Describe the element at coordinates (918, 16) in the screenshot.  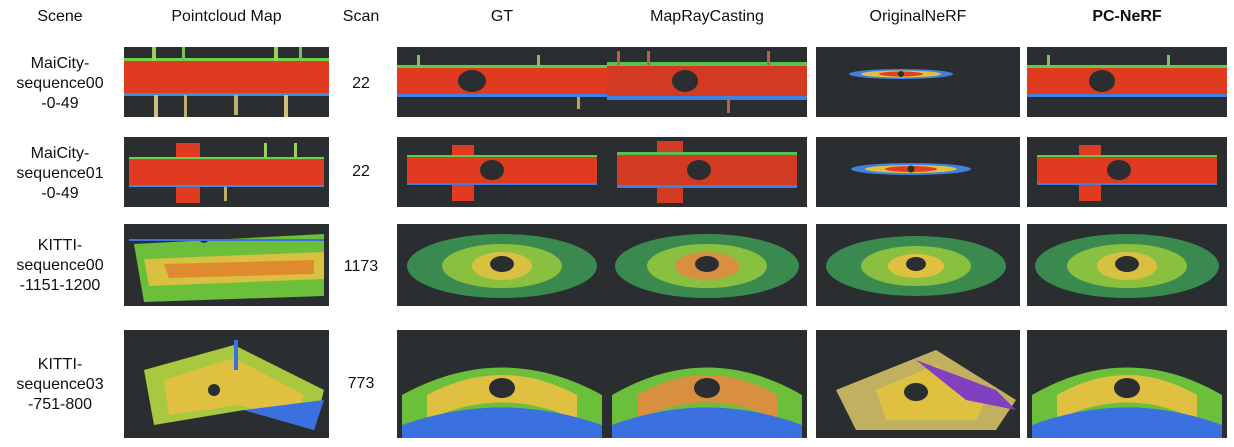
I see `column-header-originalnerf: OriginalNeRF` at that location.